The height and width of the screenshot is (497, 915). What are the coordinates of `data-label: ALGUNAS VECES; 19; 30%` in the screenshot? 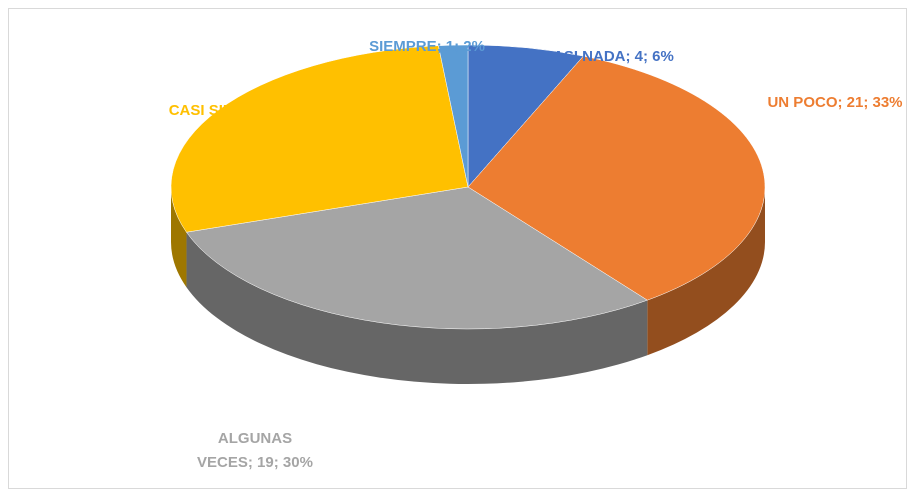 It's located at (255, 450).